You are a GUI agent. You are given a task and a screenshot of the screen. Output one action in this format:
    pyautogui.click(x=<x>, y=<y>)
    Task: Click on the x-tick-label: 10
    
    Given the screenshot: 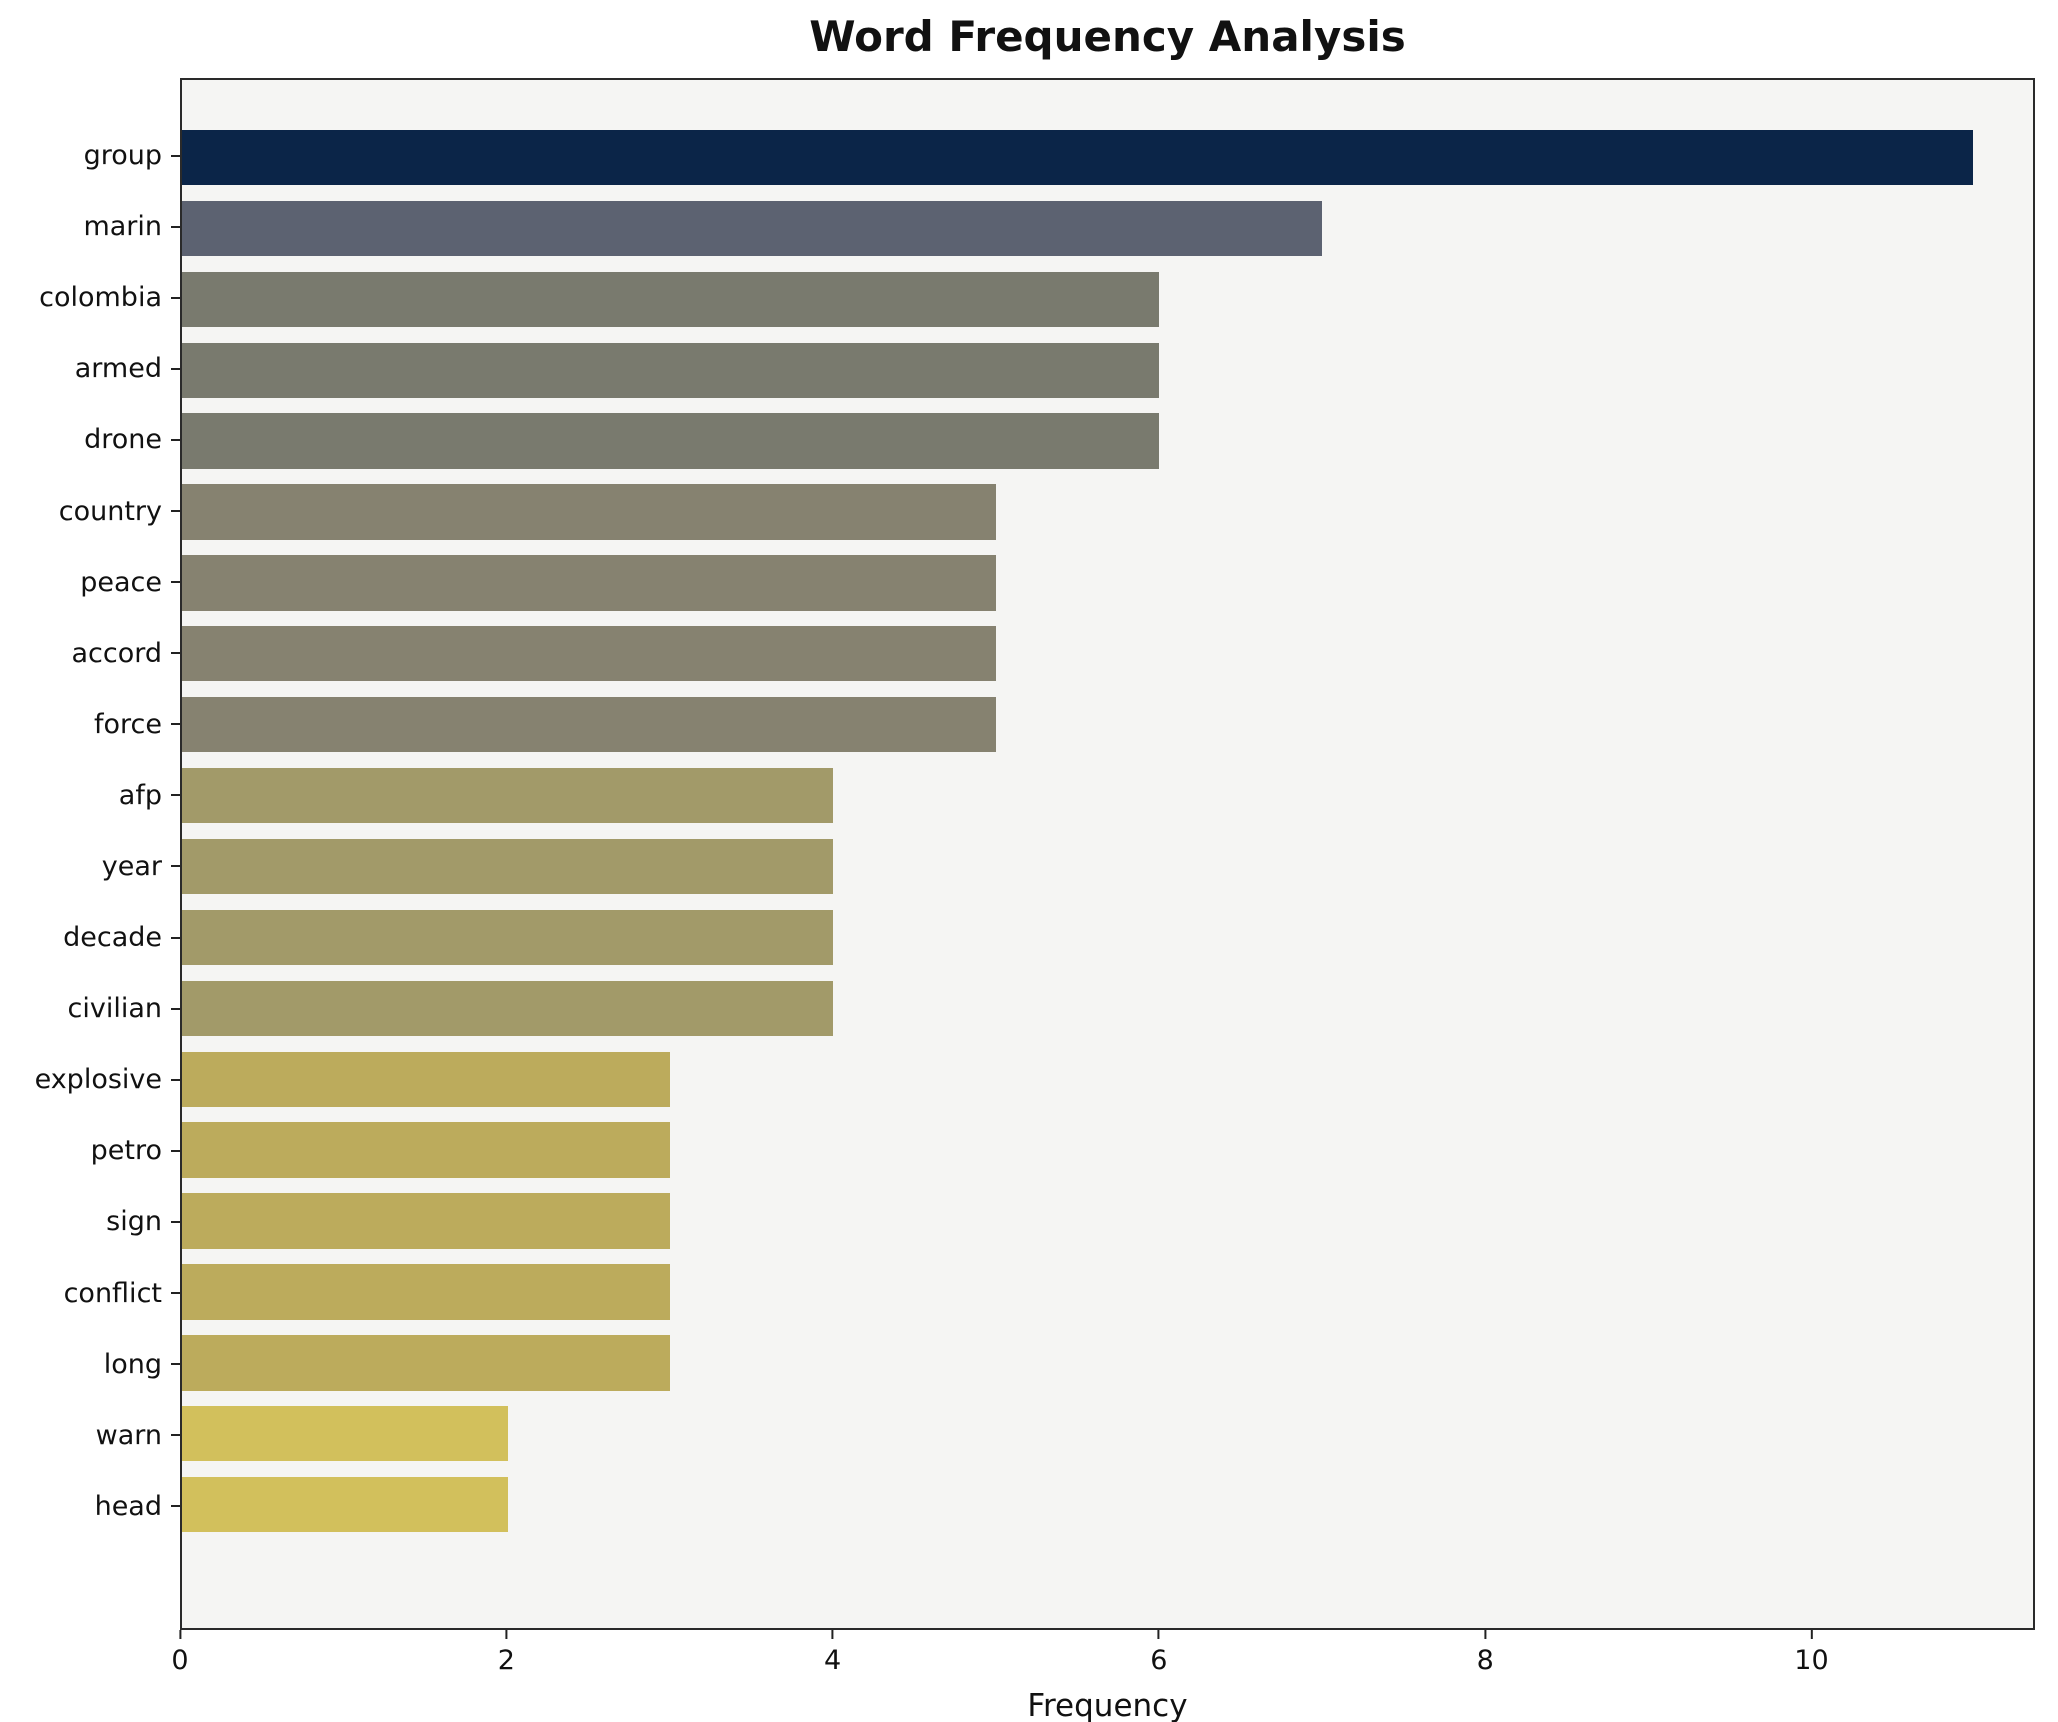 What is the action you would take?
    pyautogui.click(x=1811, y=1660)
    